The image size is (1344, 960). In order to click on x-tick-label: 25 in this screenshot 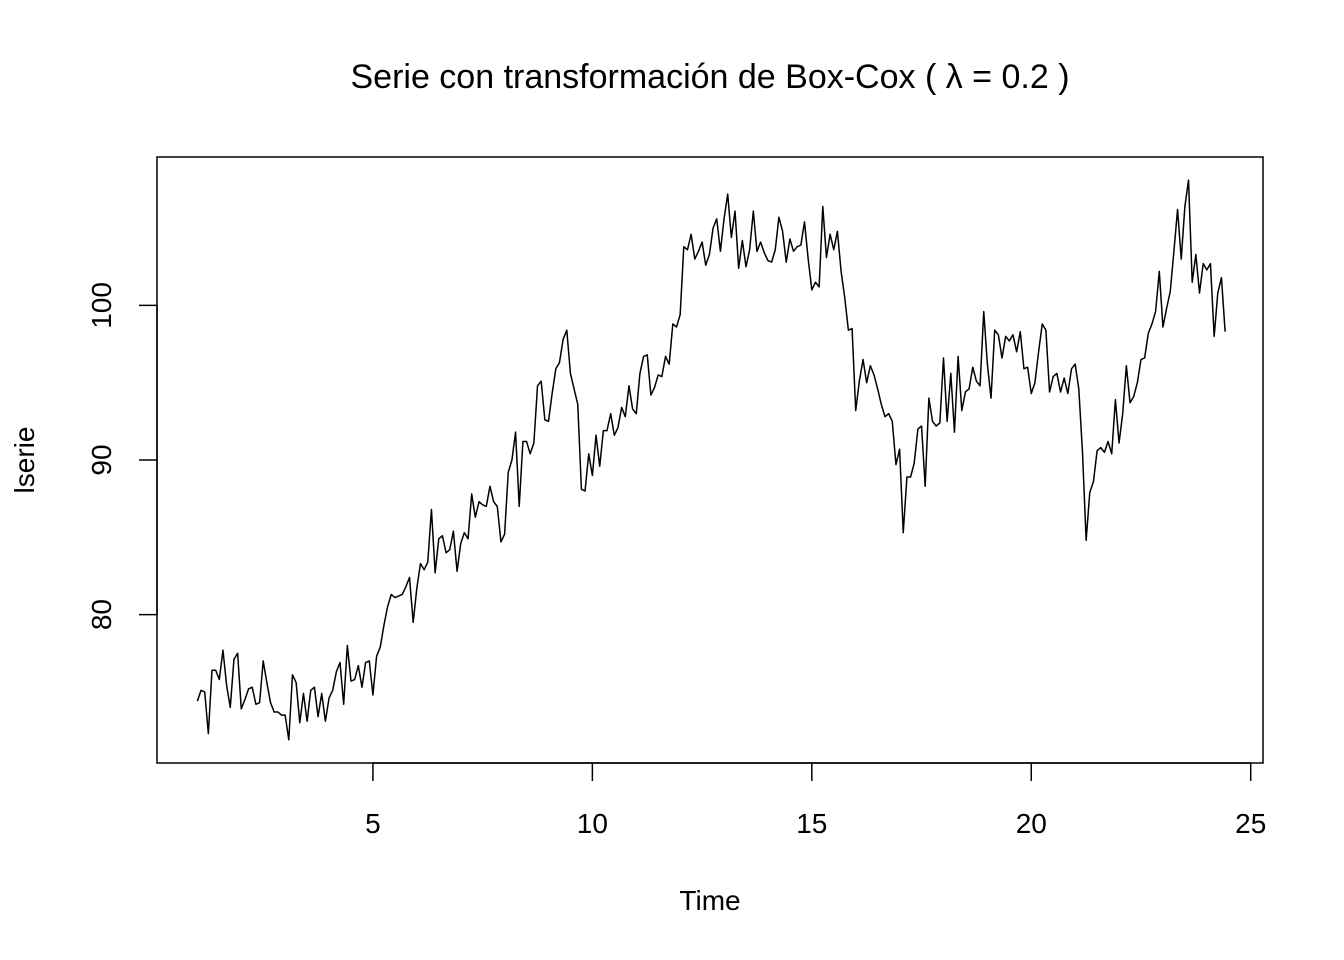, I will do `click(1250, 823)`.